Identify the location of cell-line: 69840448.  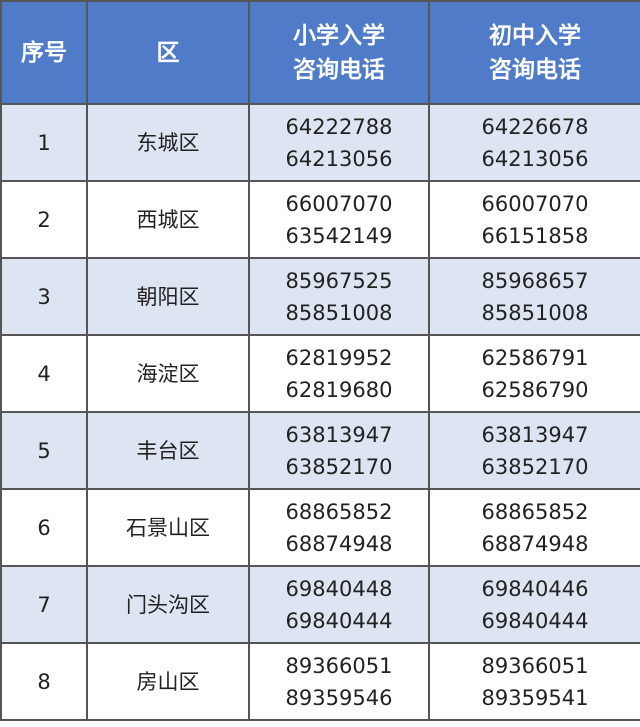
(339, 588).